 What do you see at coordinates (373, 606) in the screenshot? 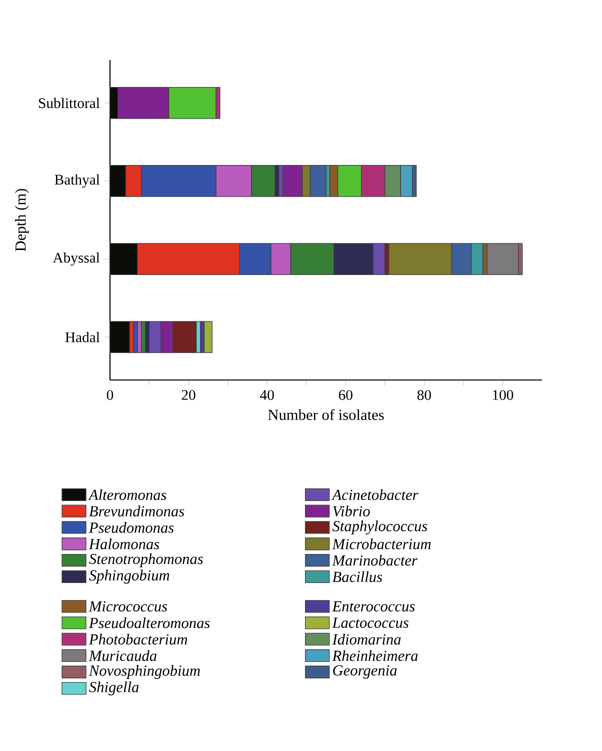
I see `legend-label: Enterococcus` at bounding box center [373, 606].